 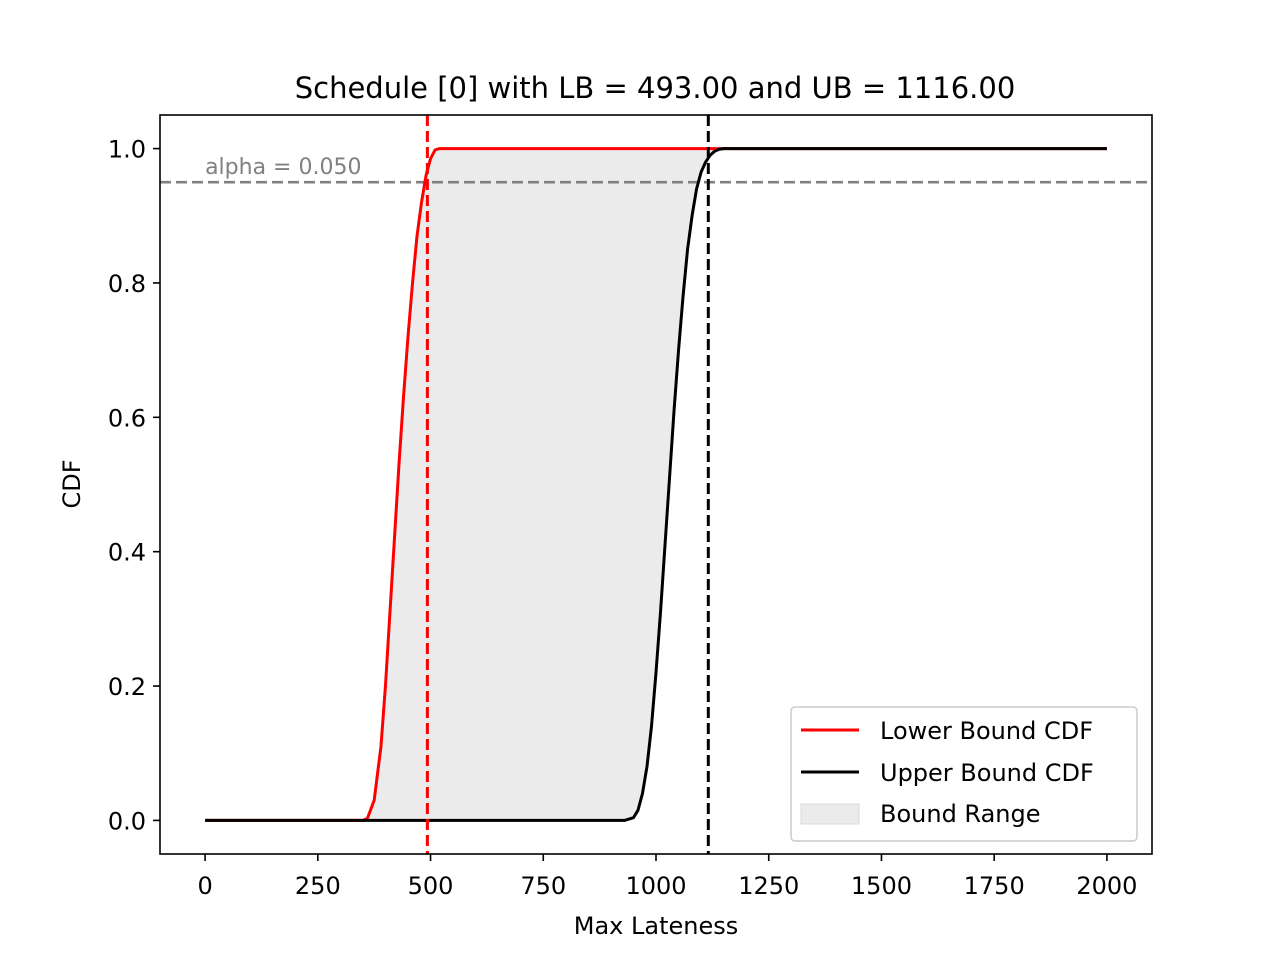 What do you see at coordinates (127, 821) in the screenshot?
I see `y-tick-label: 0.0` at bounding box center [127, 821].